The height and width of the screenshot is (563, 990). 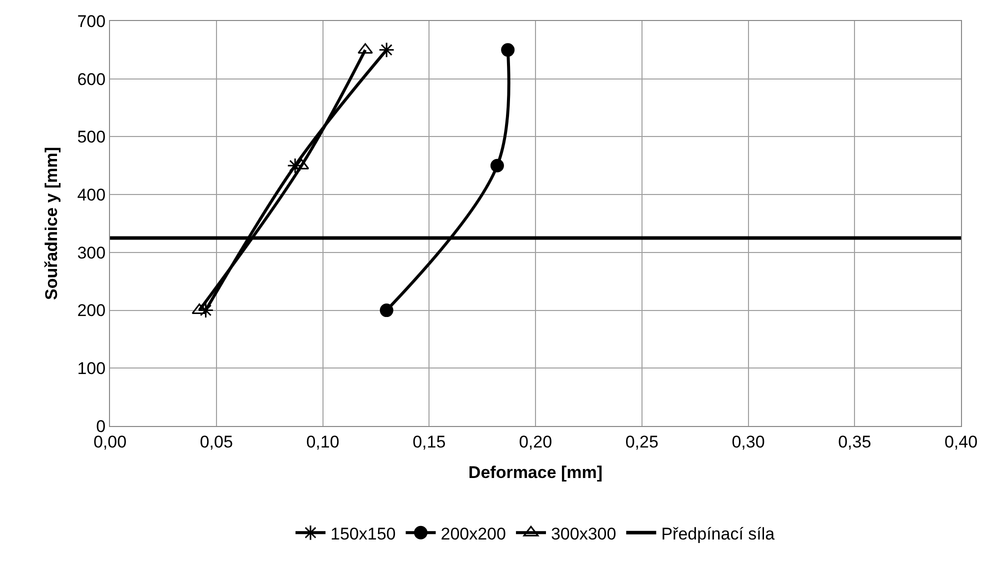 What do you see at coordinates (429, 442) in the screenshot?
I see `x-tick-label: 0,15` at bounding box center [429, 442].